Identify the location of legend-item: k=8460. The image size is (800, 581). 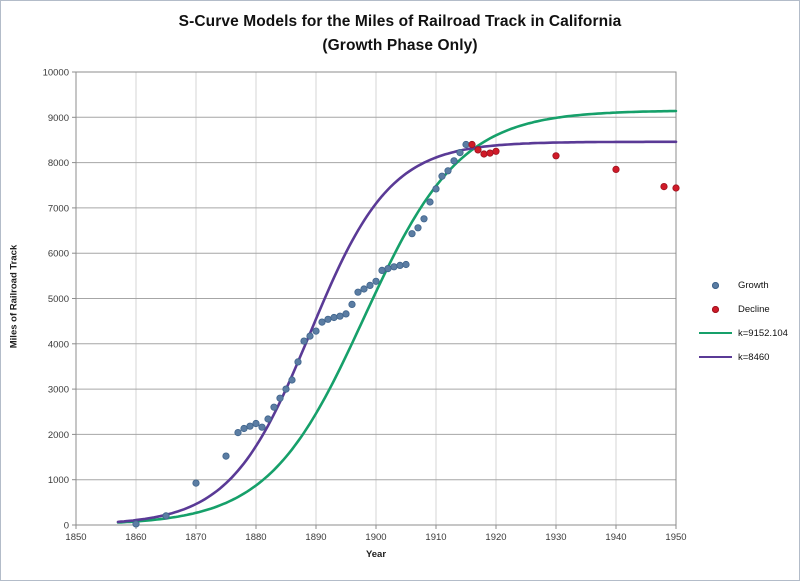
(747, 357).